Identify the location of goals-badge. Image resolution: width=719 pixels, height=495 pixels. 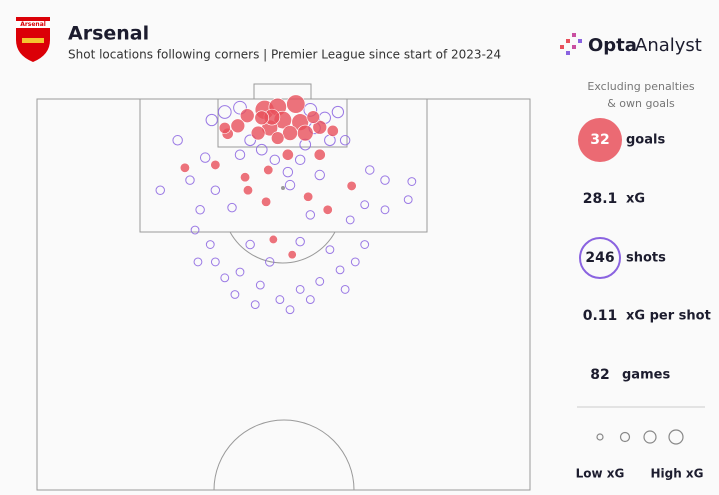
(600, 140).